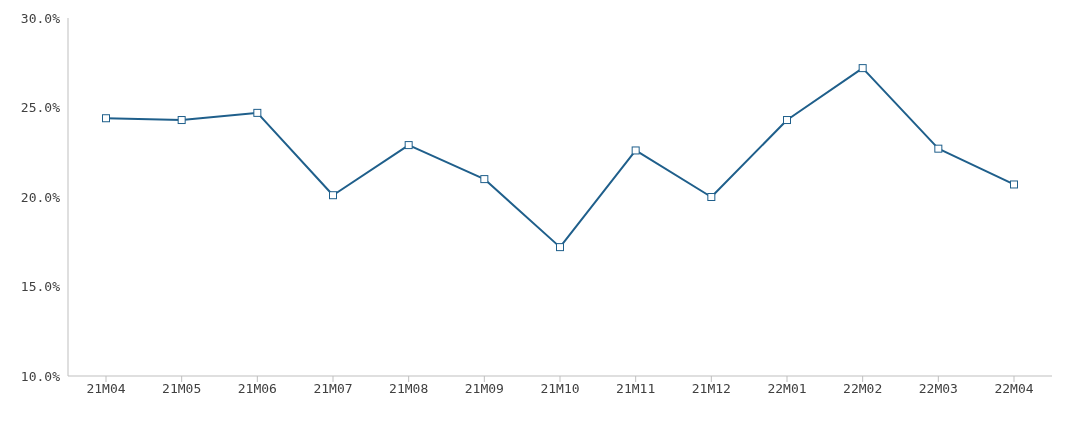 The width and height of the screenshot is (1080, 424). What do you see at coordinates (484, 389) in the screenshot?
I see `x-tick-label: 21M09` at bounding box center [484, 389].